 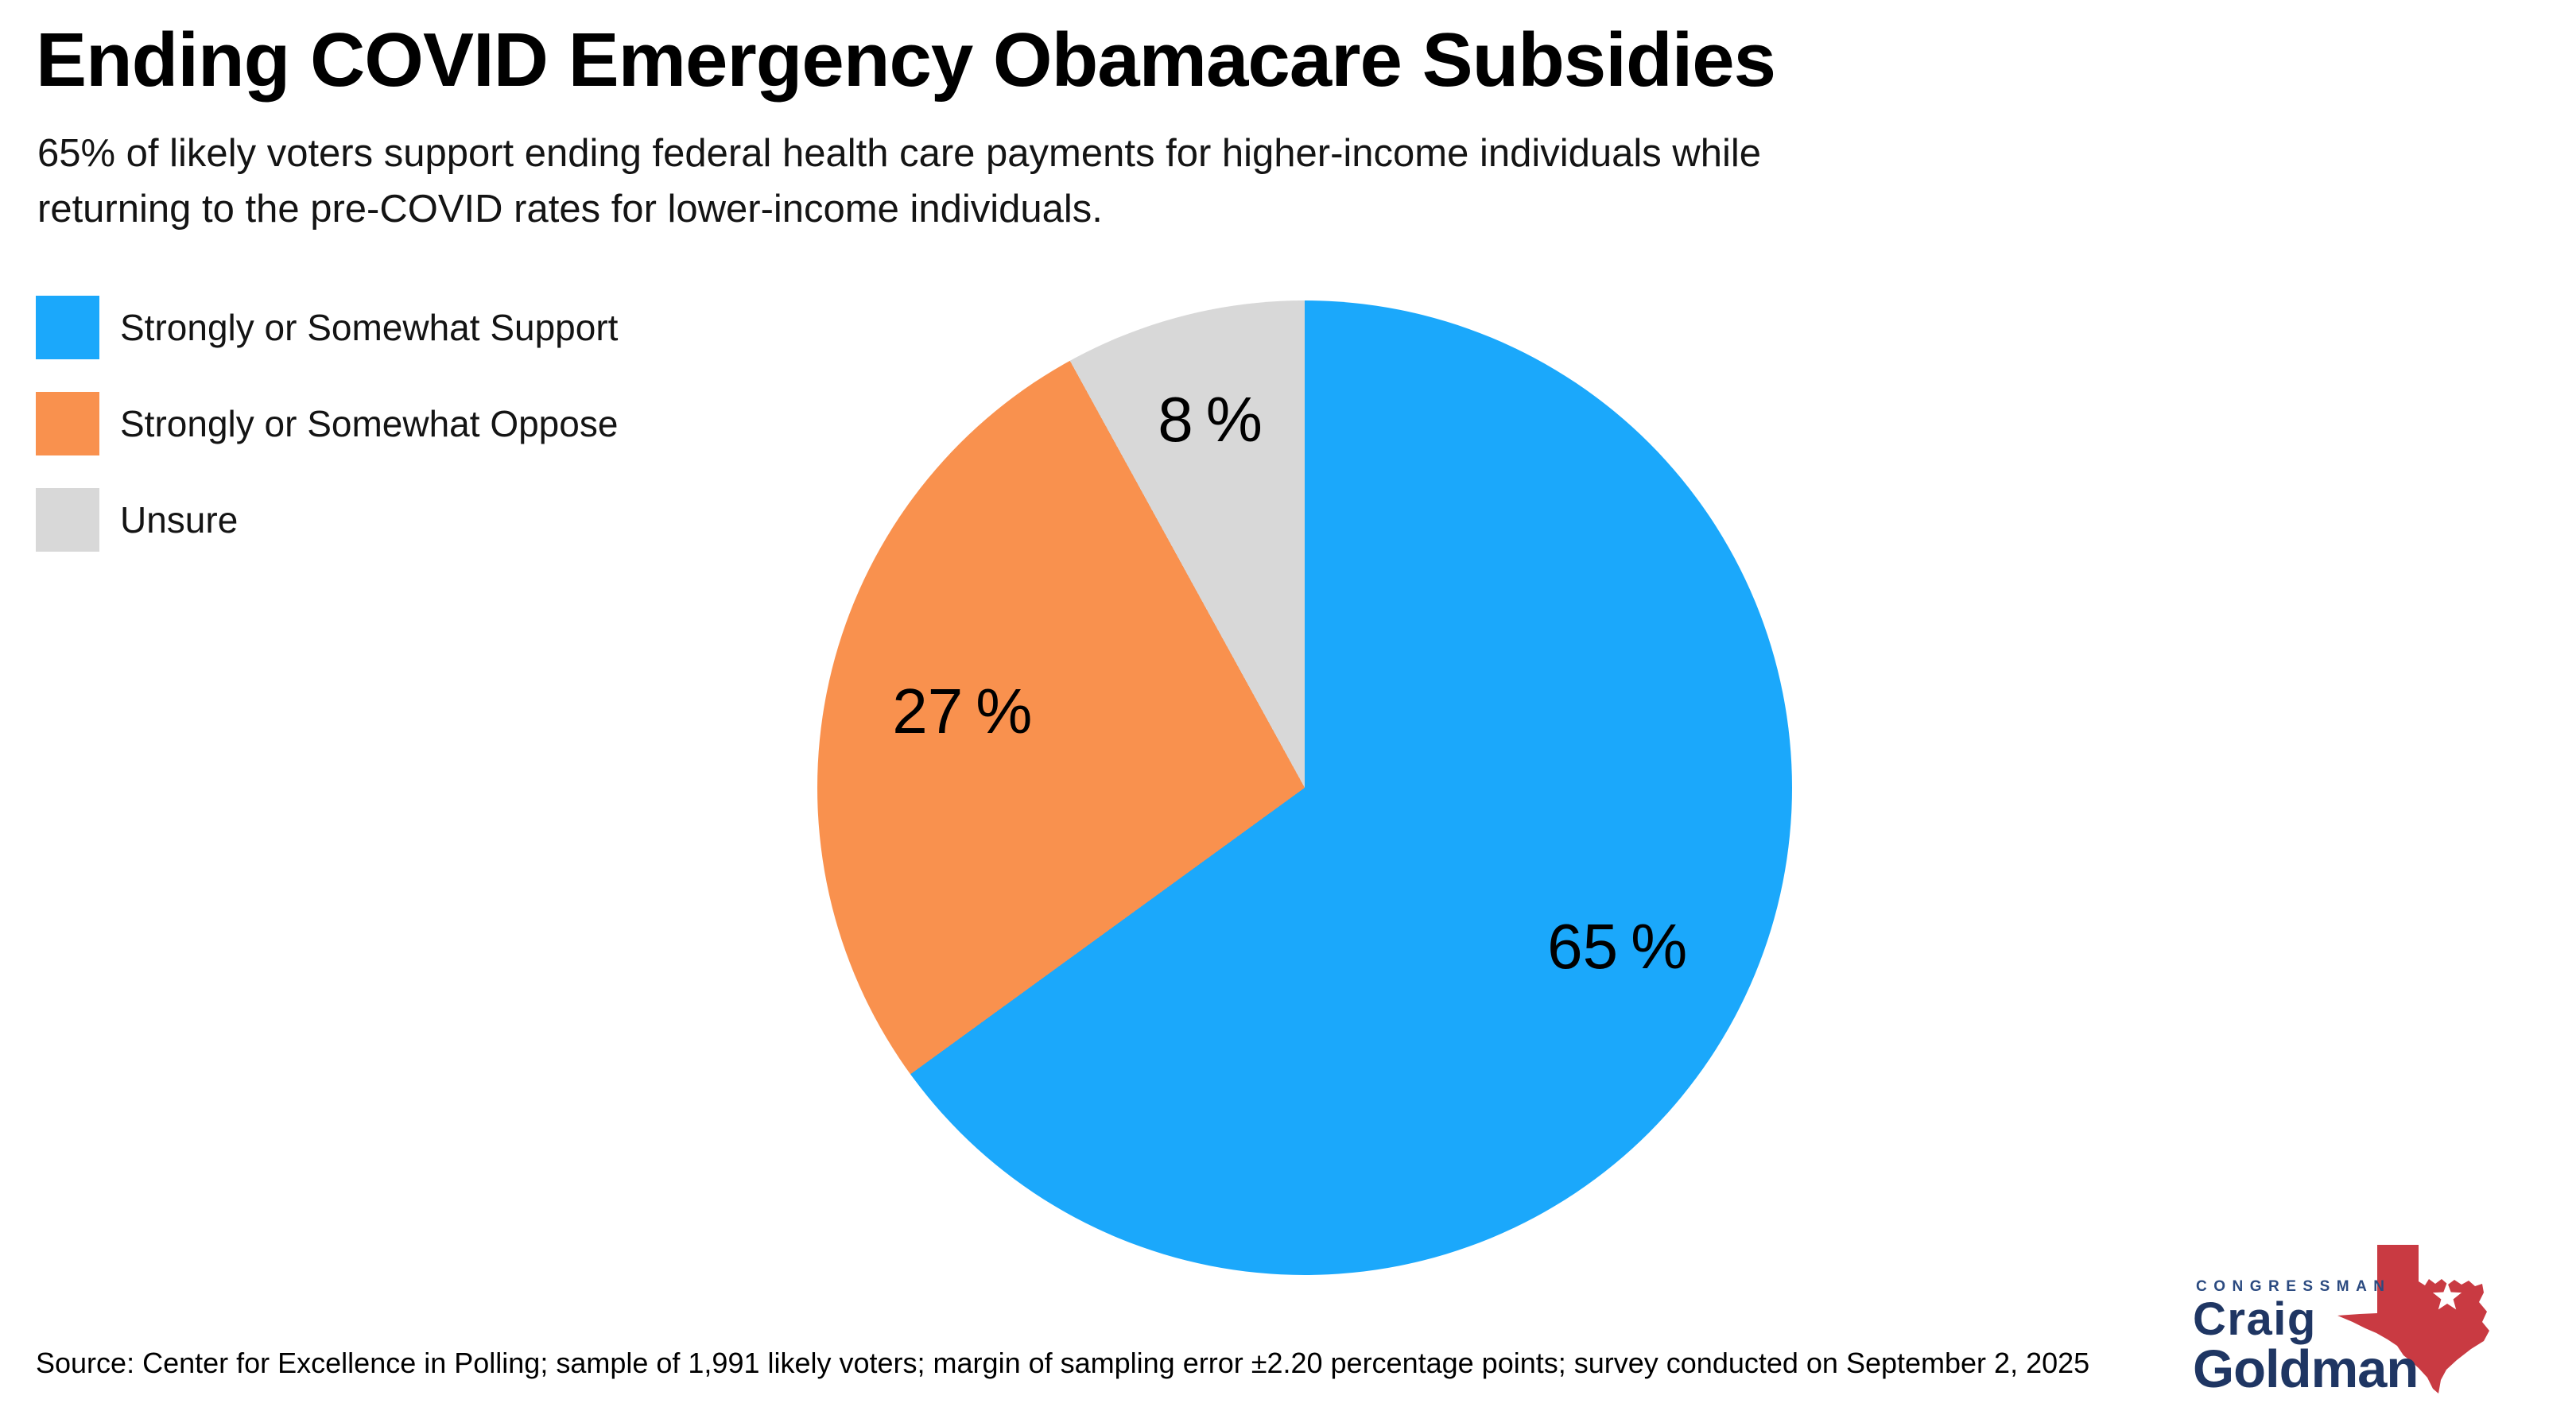 What do you see at coordinates (68, 423) in the screenshot?
I see `legend-swatch-oppose` at bounding box center [68, 423].